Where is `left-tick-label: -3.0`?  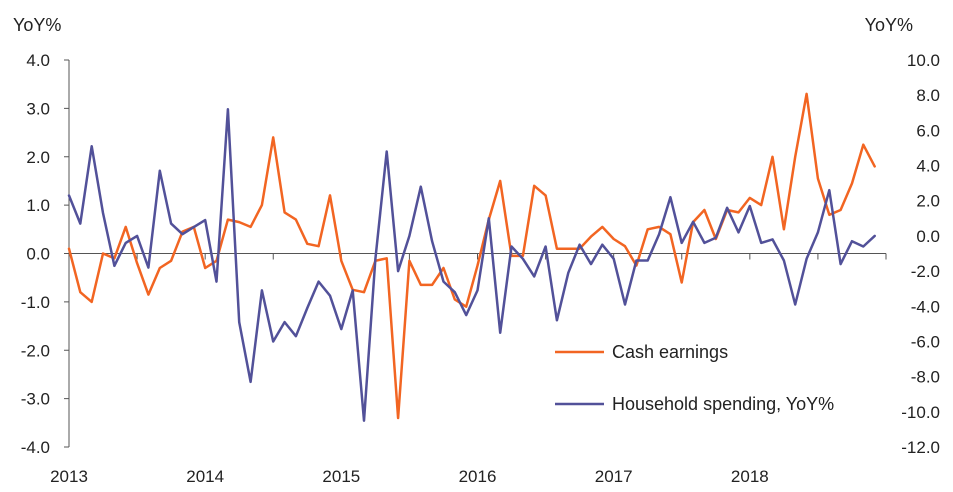
left-tick-label: -3.0 is located at coordinates (35, 399).